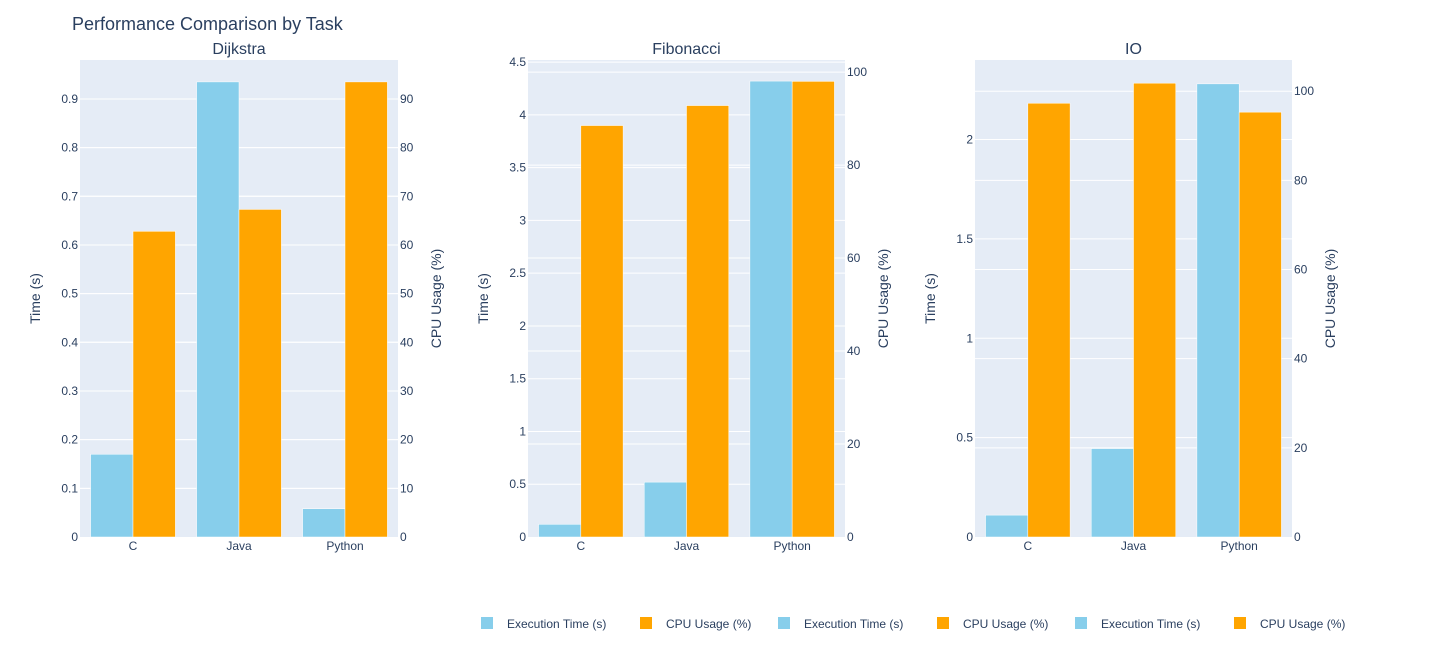 Image resolution: width=1450 pixels, height=650 pixels. Describe the element at coordinates (1049, 320) in the screenshot. I see `bar-cpu-c: CPU Usage (%): 97.3` at that location.